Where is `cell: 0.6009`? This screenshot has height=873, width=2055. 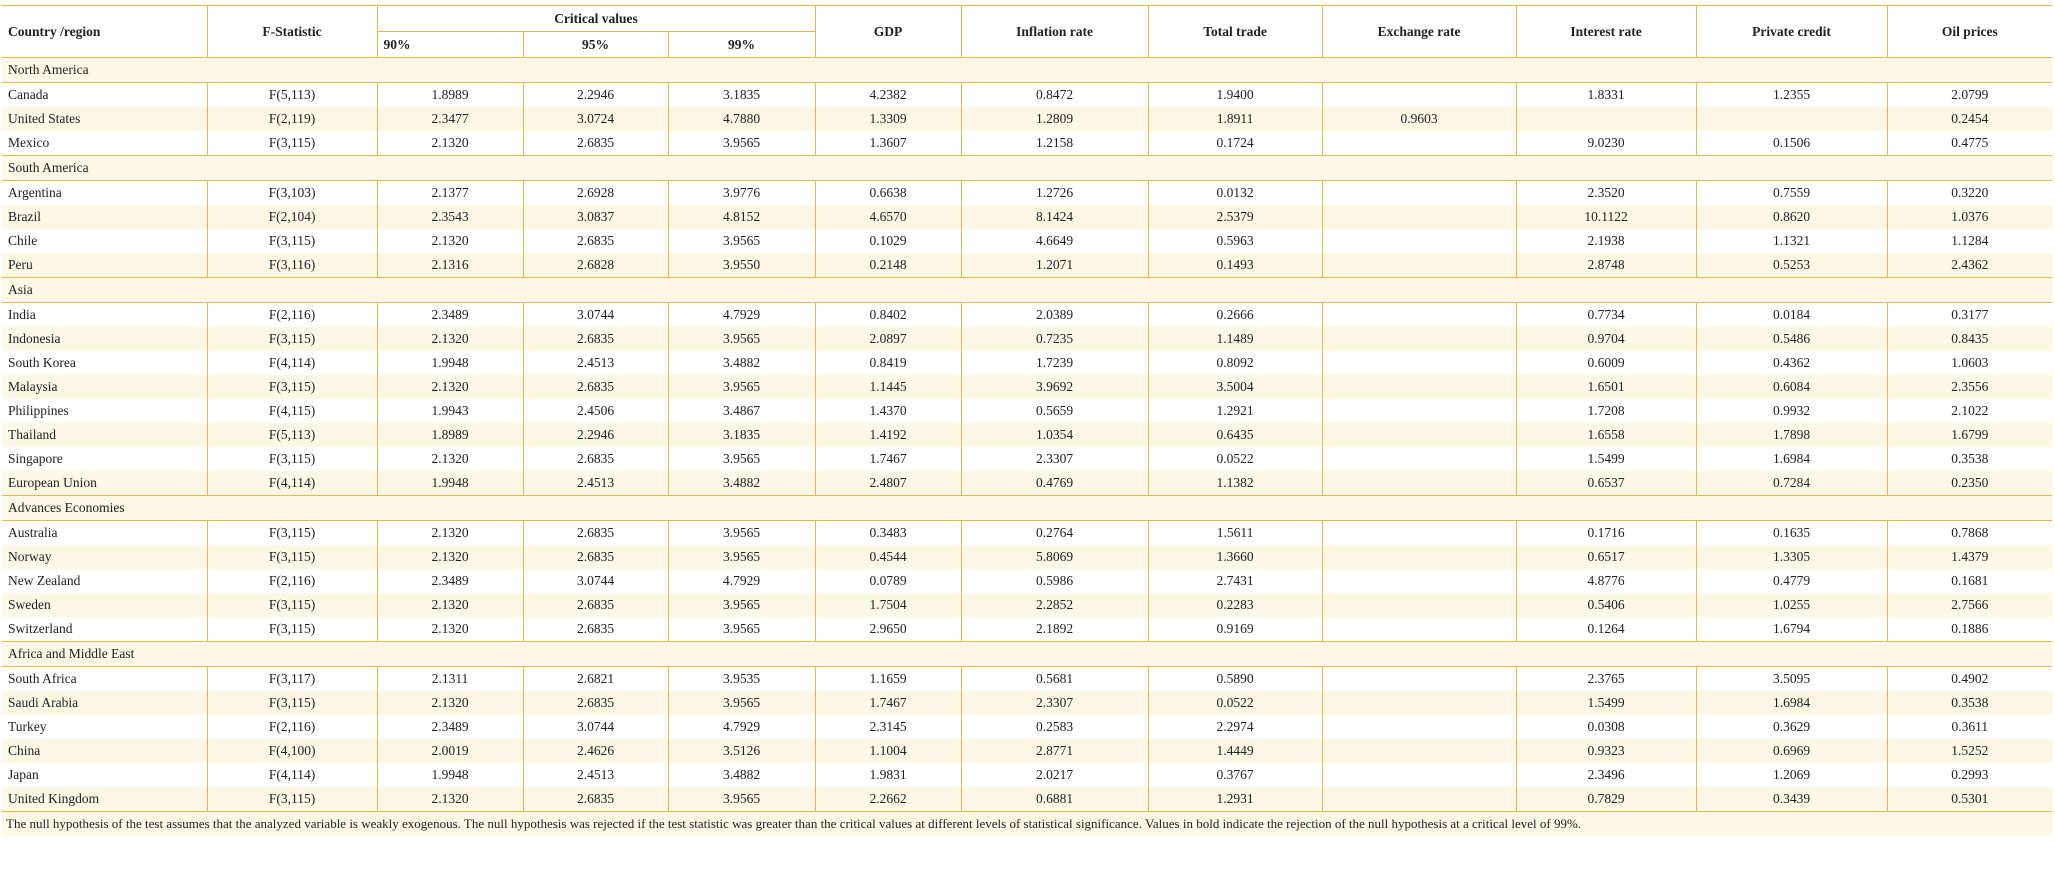 cell: 0.6009 is located at coordinates (1606, 363).